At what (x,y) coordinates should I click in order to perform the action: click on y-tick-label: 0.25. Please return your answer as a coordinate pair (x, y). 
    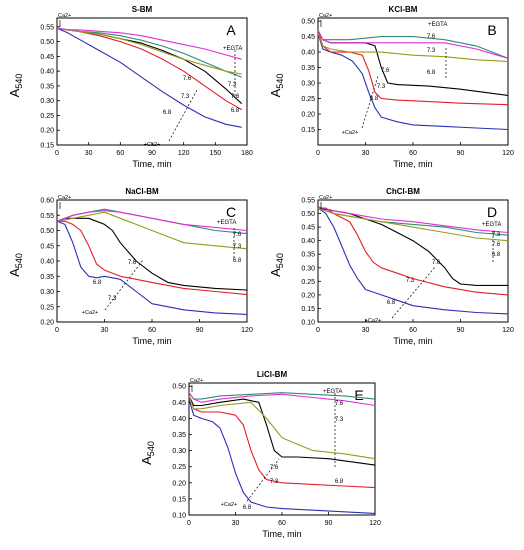
    Looking at the image, I should click on (47, 116).